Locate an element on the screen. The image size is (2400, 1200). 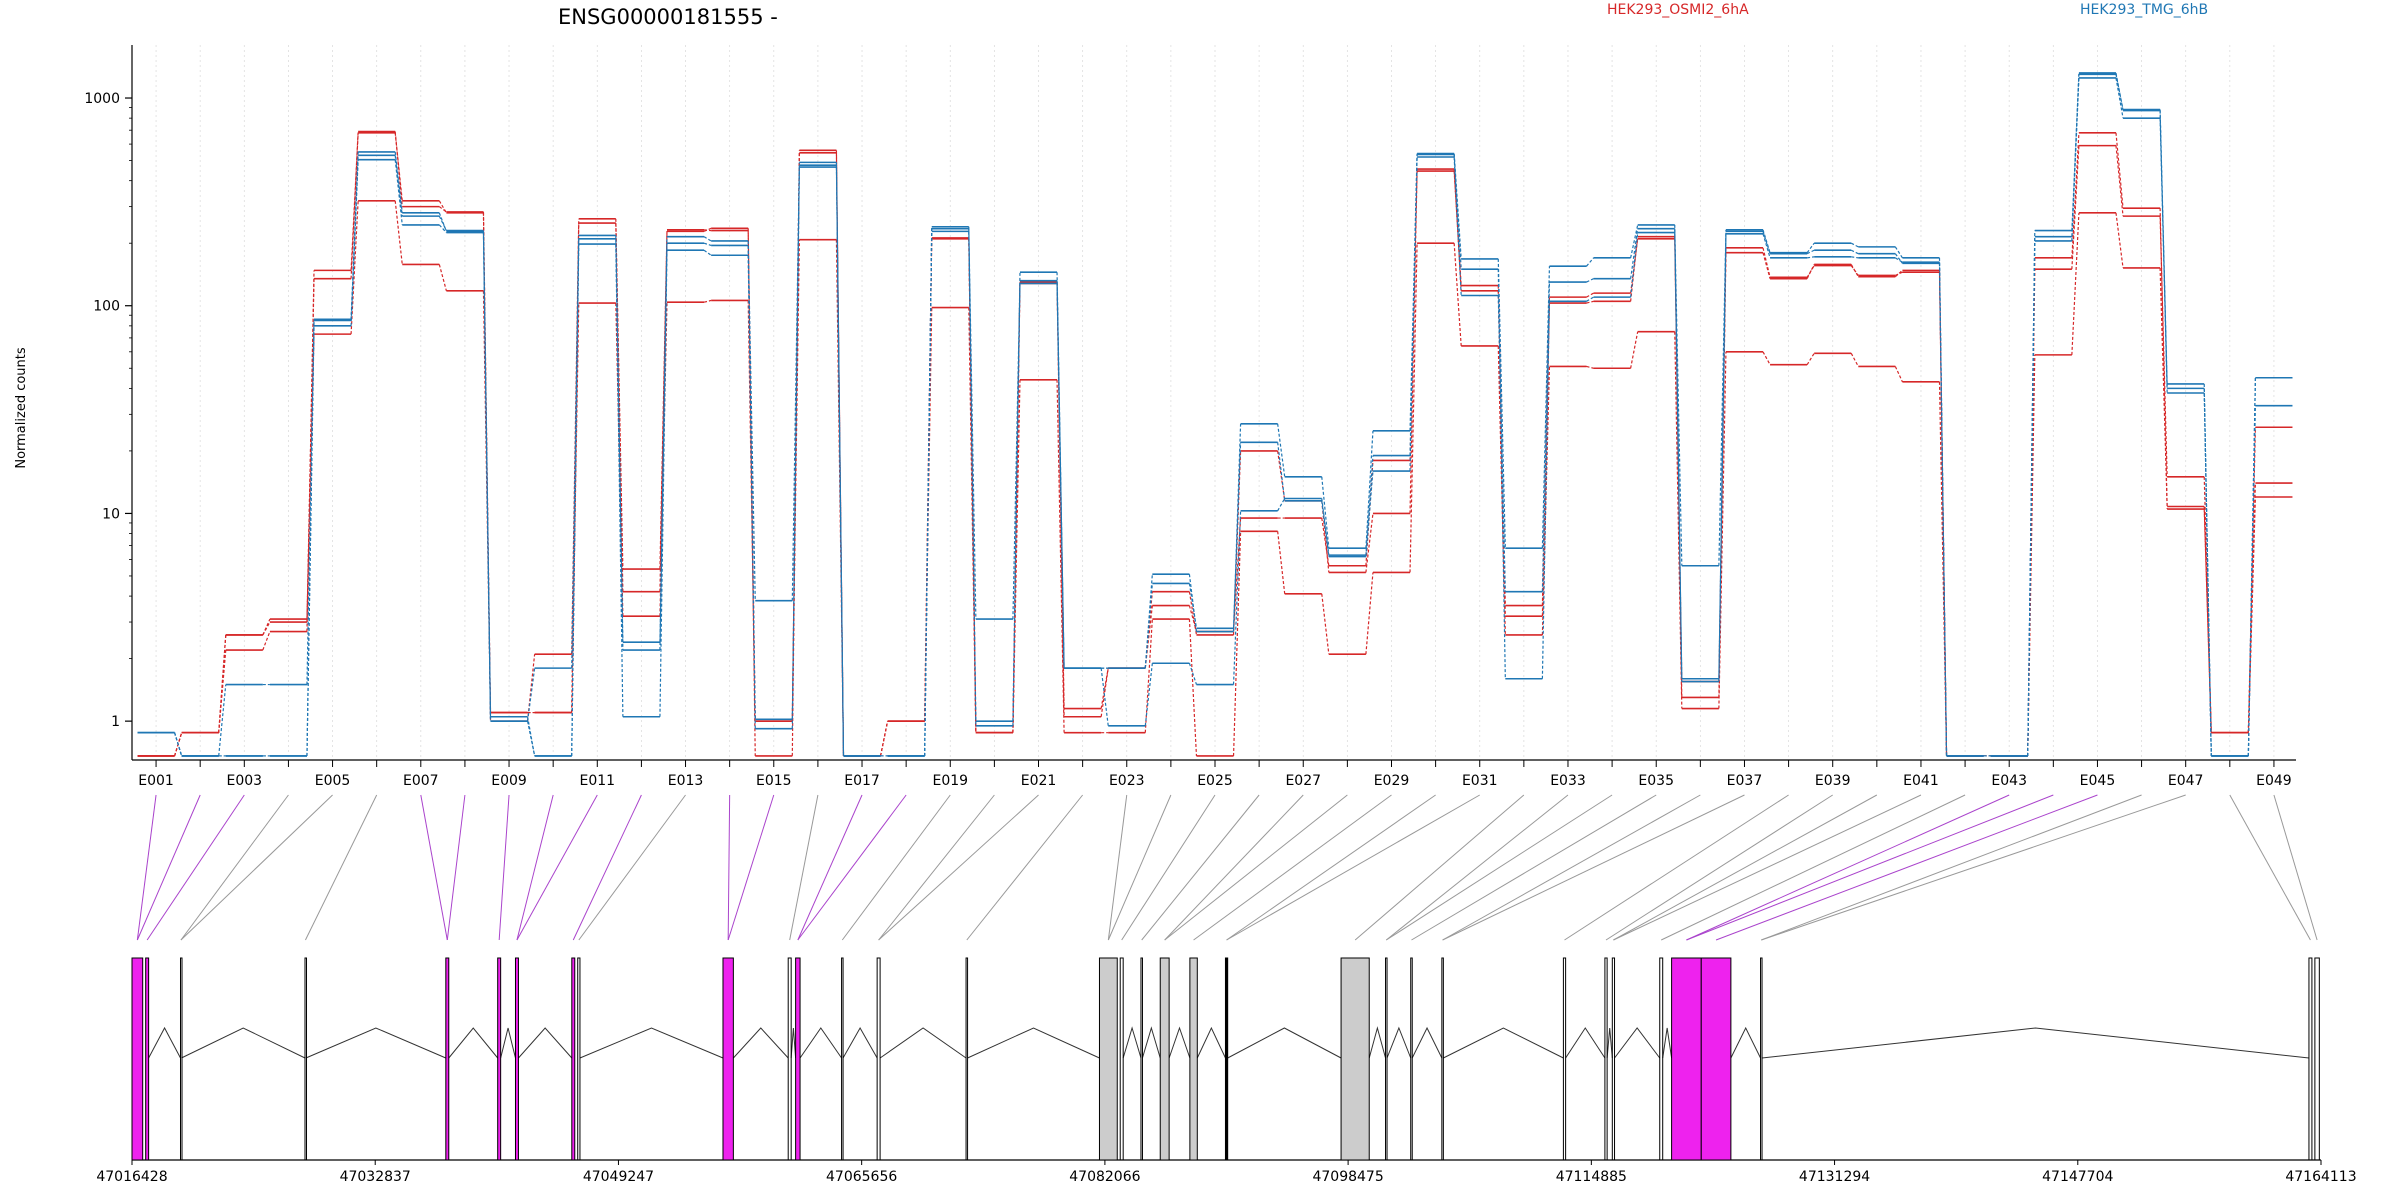
chart-title: ENSG00000181555 - is located at coordinates (668, 17).